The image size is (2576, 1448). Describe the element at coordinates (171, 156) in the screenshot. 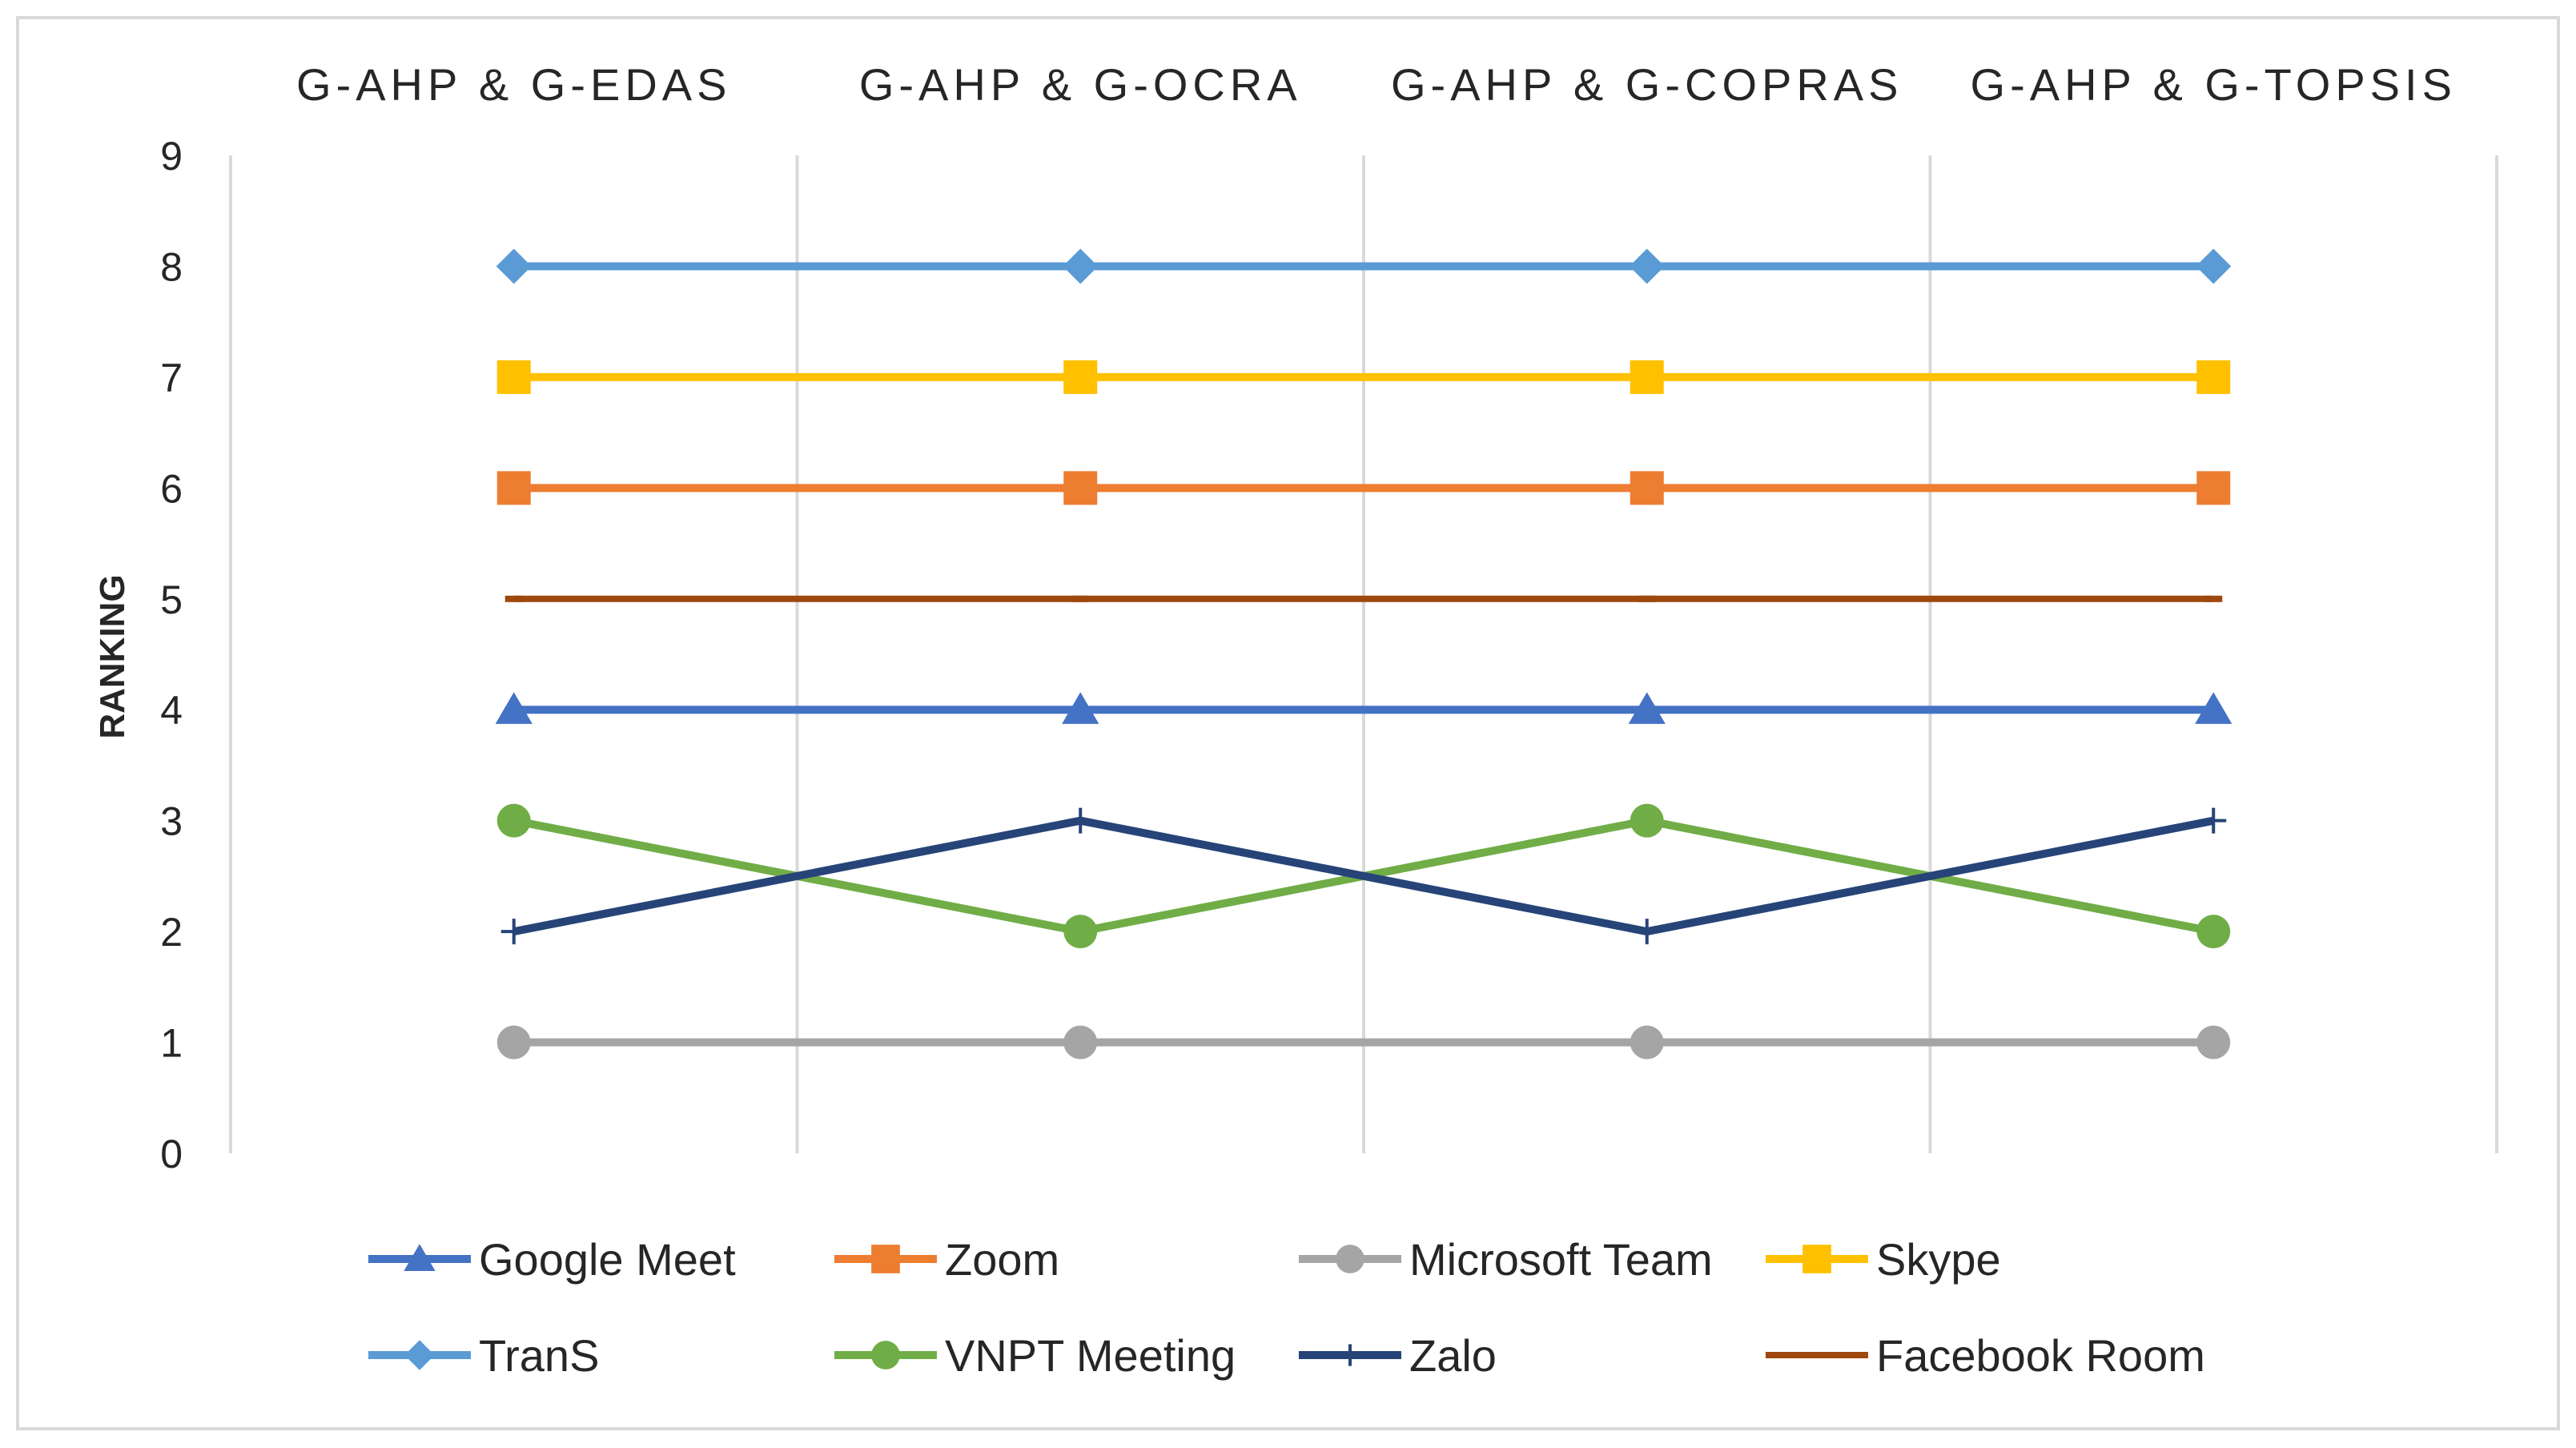

I see `y-tick-label: 9` at that location.